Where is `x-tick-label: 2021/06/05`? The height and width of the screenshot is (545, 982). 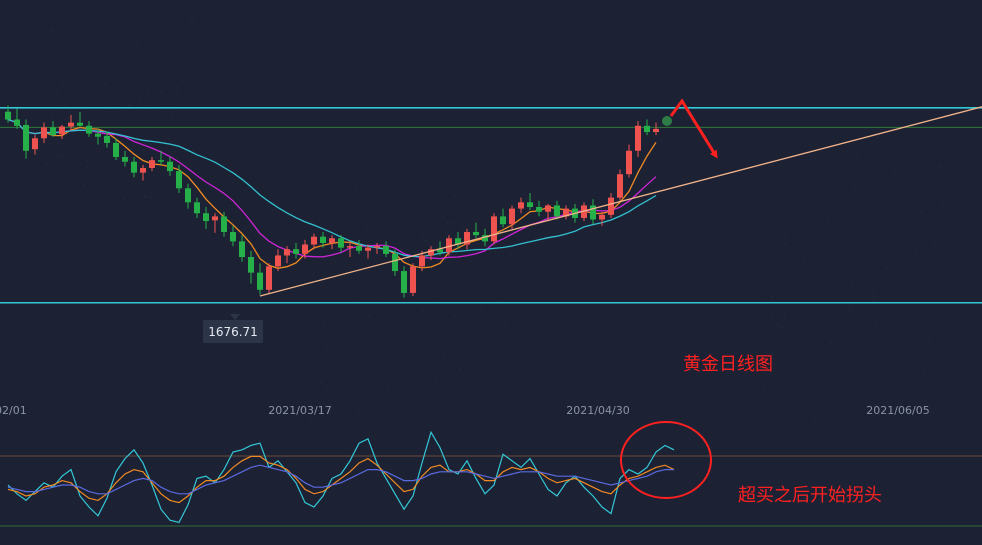 x-tick-label: 2021/06/05 is located at coordinates (897, 410).